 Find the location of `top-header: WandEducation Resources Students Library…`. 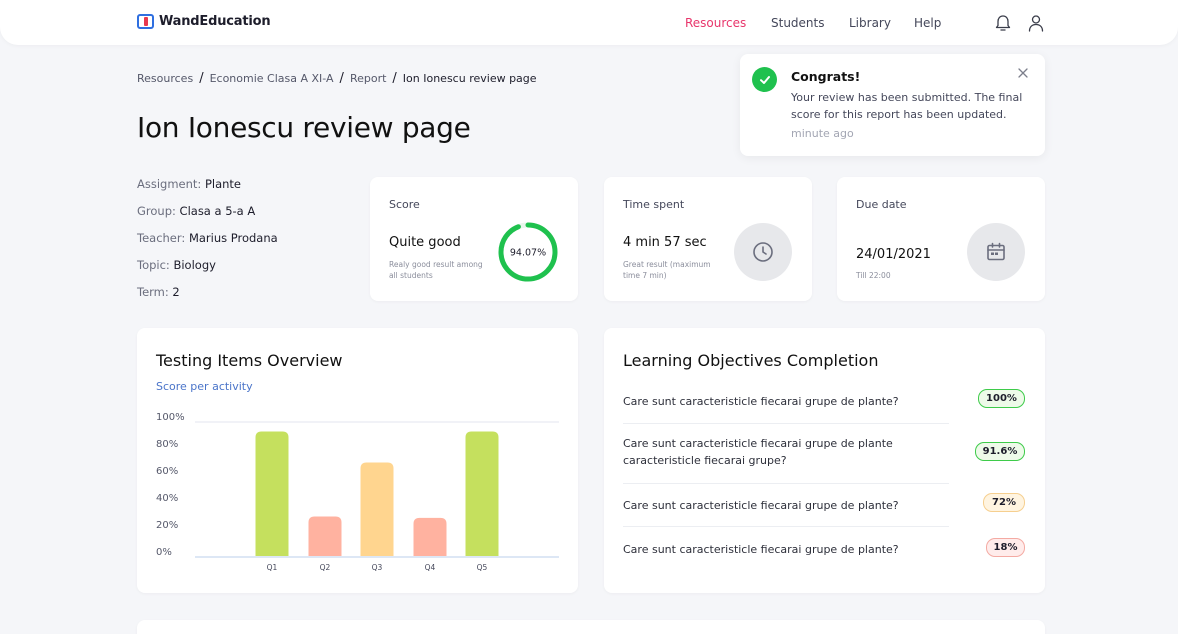

top-header: WandEducation Resources Students Library… is located at coordinates (589, 22).